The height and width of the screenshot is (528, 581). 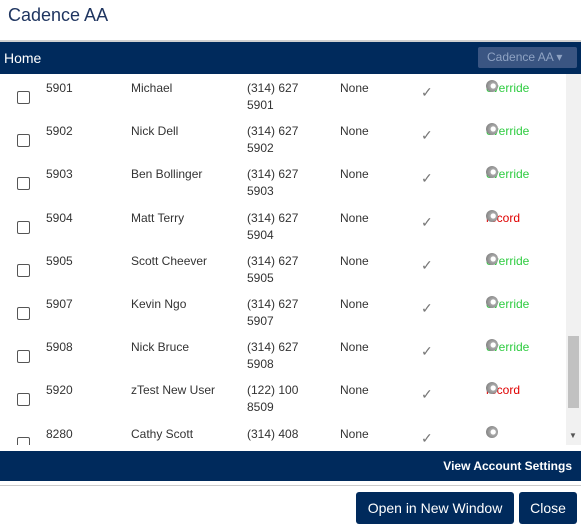 I want to click on user-name: Ben Bollinger, so click(x=167, y=174).